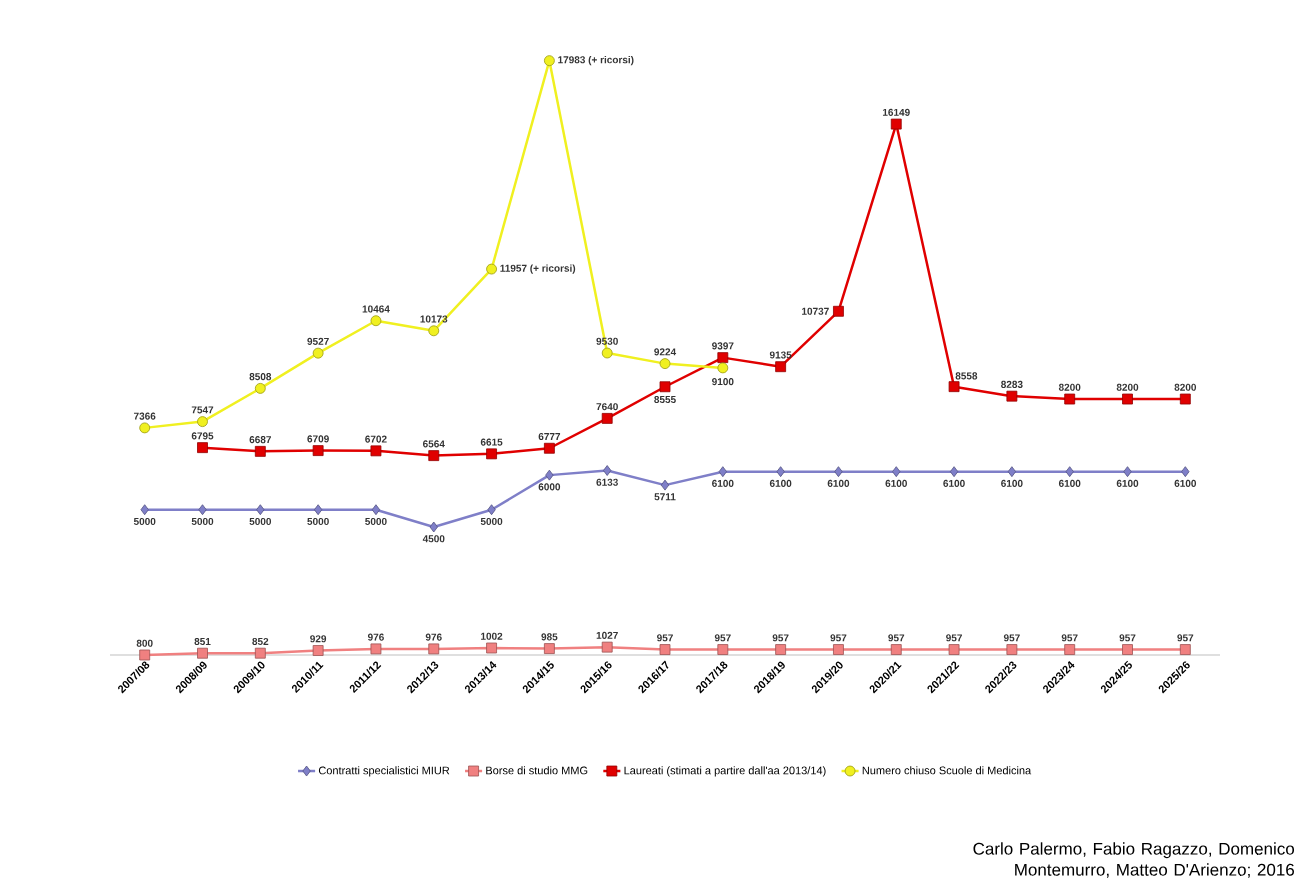 Image resolution: width=1299 pixels, height=890 pixels. Describe the element at coordinates (596, 60) in the screenshot. I see `data-label: 17983 (+ ricorsi)` at that location.